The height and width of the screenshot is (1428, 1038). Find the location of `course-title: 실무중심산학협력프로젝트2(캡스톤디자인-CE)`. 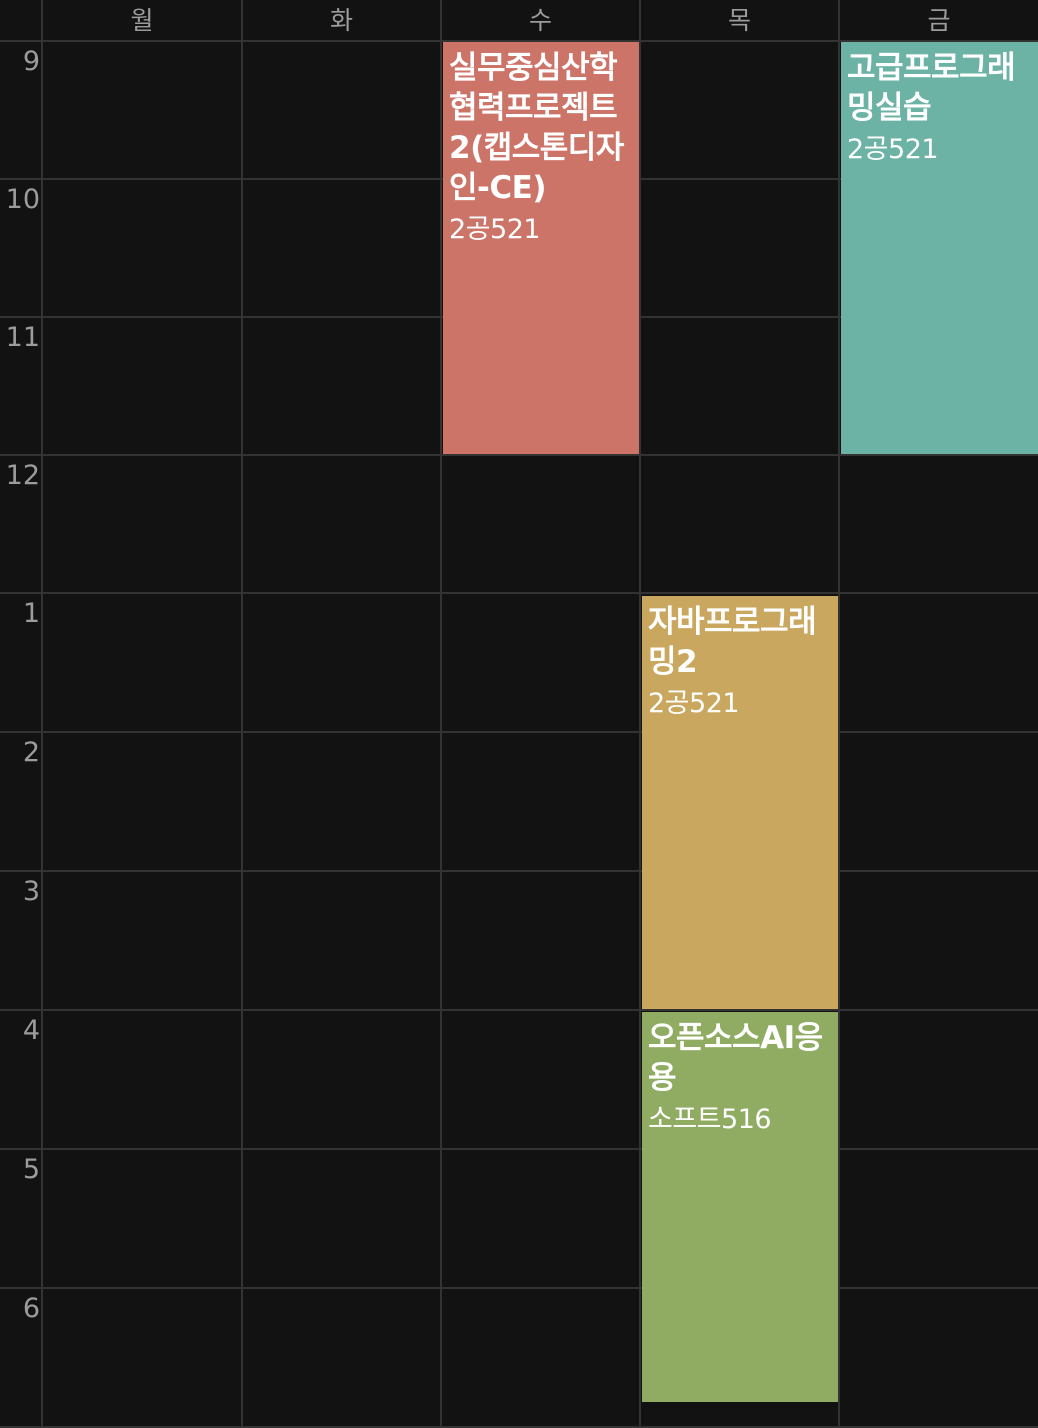

course-title: 실무중심산학협력프로젝트2(캡스톤디자인-CE) is located at coordinates (536, 128).